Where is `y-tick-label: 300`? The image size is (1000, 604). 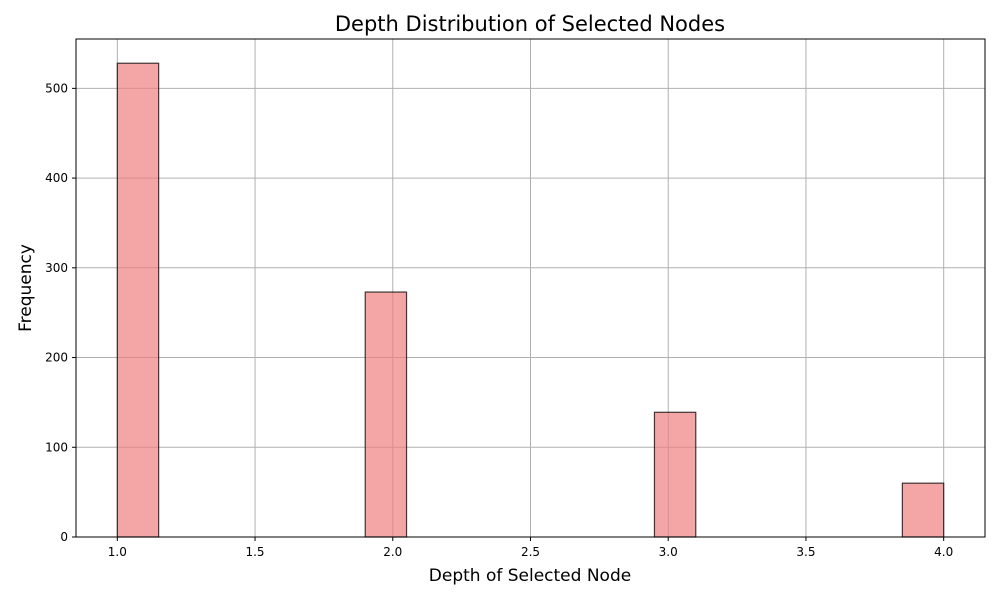
y-tick-label: 300 is located at coordinates (56, 268).